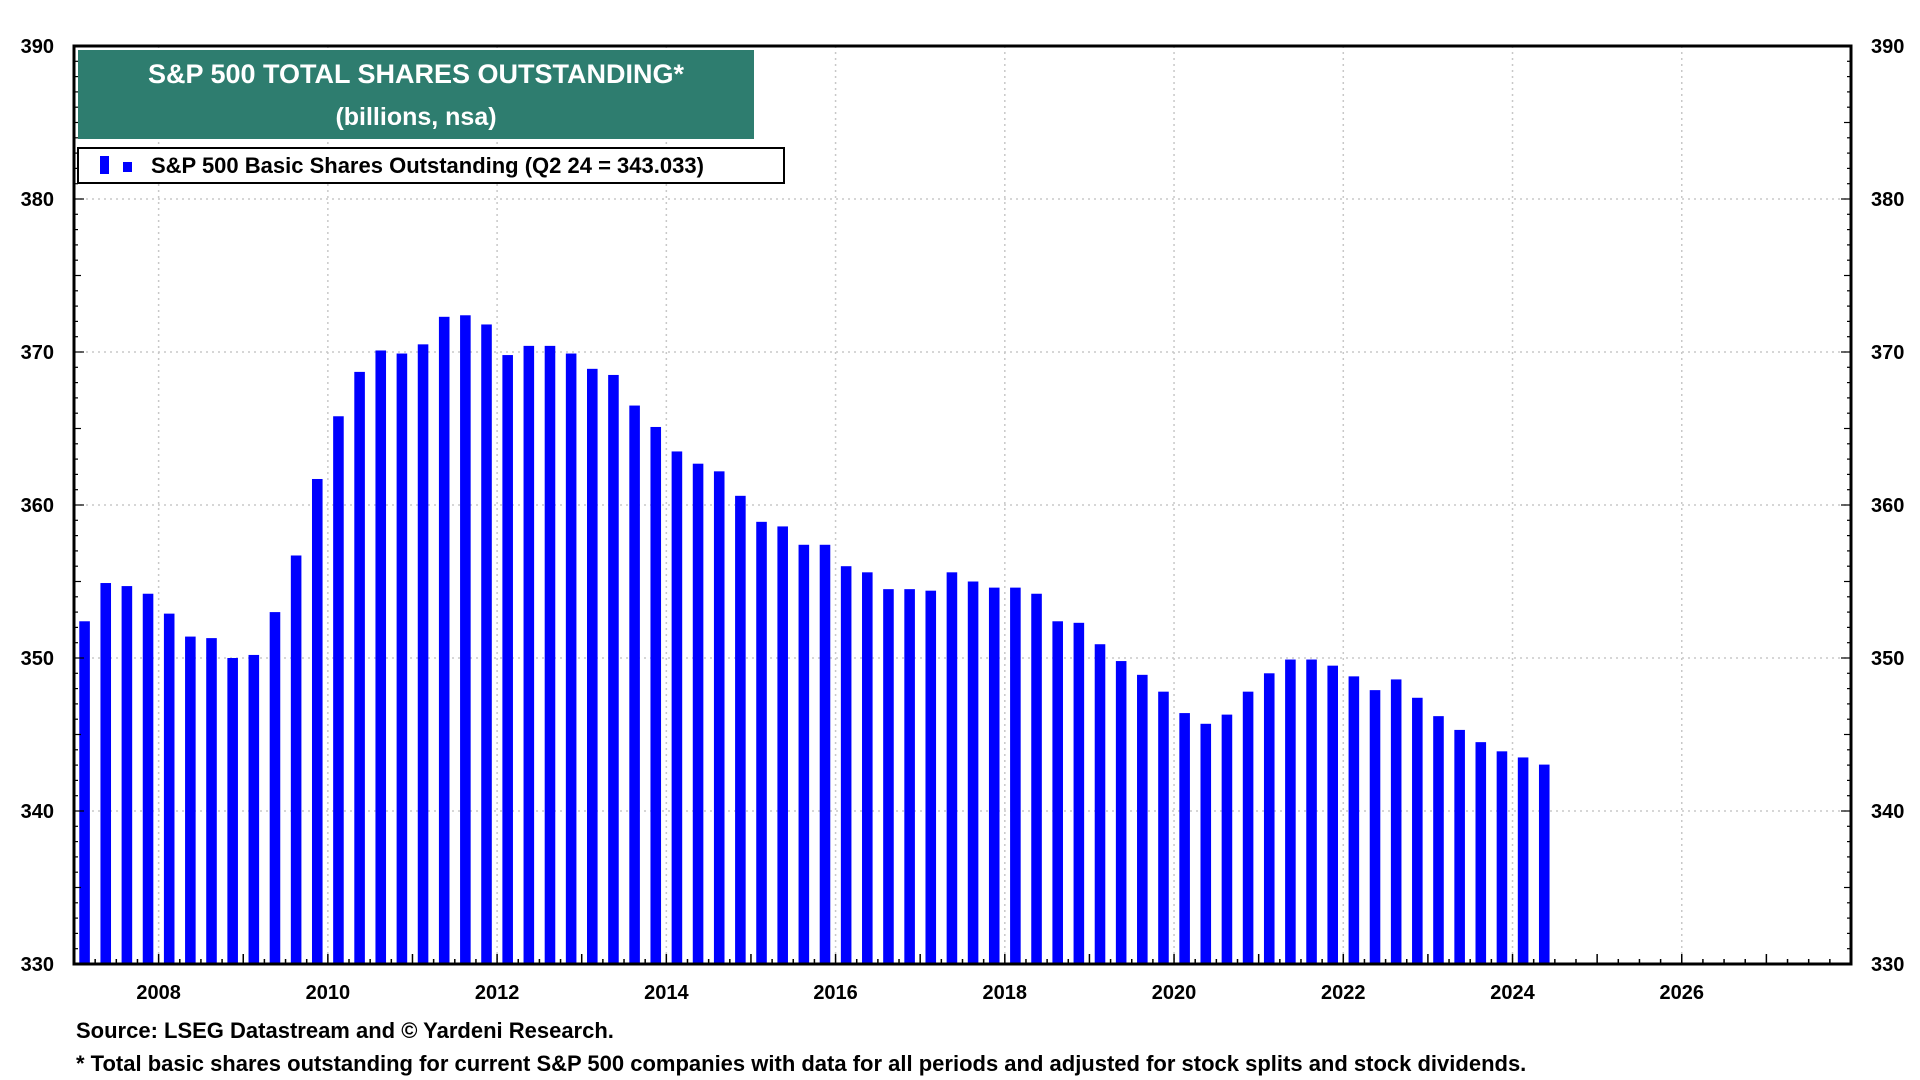 This screenshot has height=1080, width=1920. I want to click on y-tick-label-right: 340, so click(1887, 812).